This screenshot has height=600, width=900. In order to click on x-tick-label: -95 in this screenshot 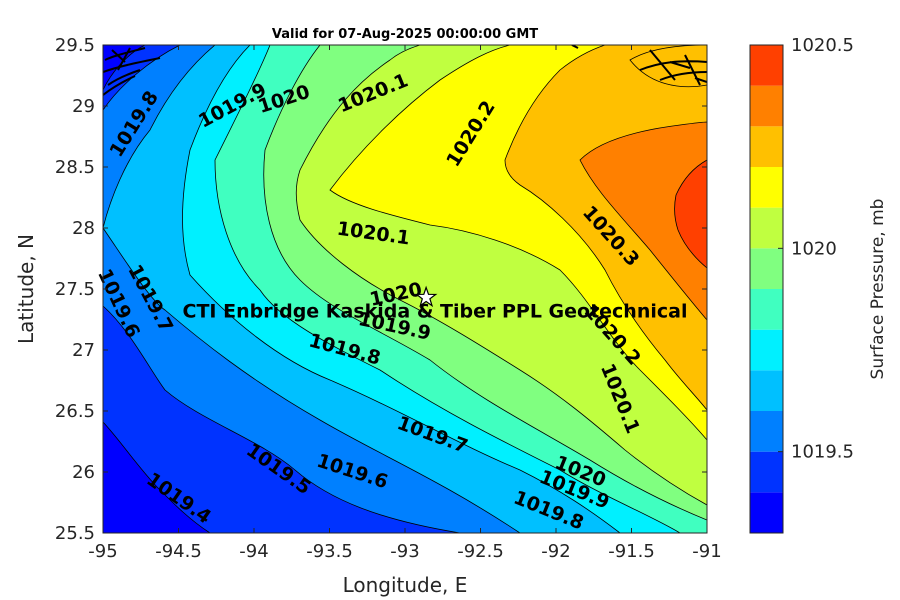, I will do `click(102, 551)`.